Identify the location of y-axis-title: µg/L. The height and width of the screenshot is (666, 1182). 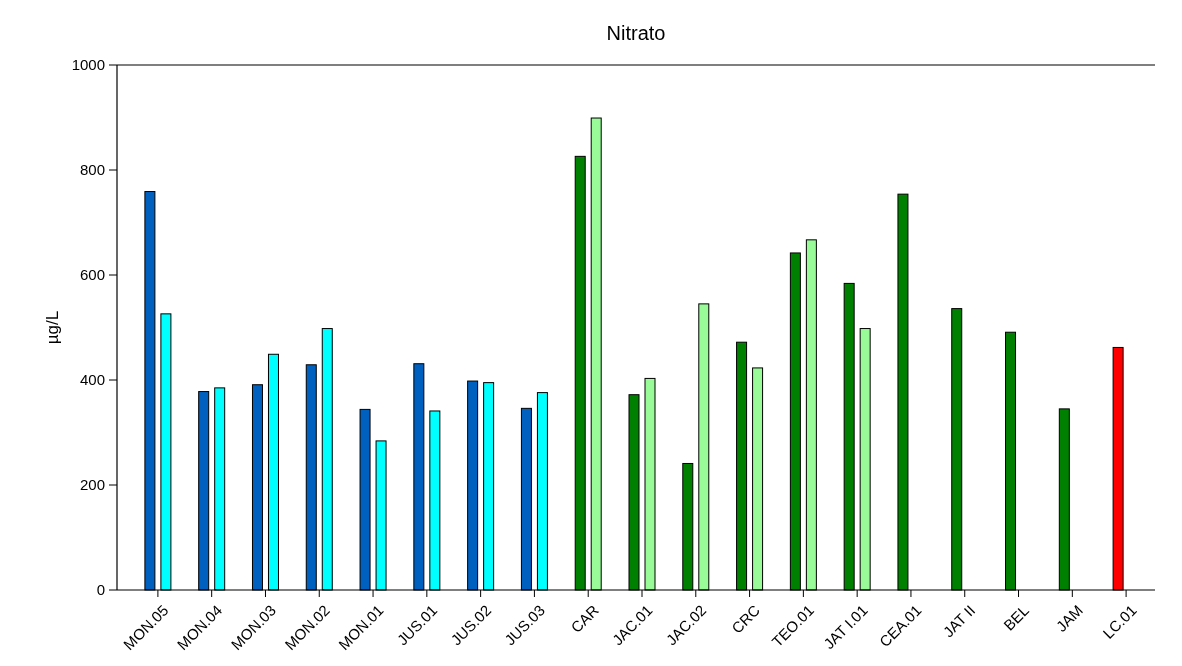
(52, 327).